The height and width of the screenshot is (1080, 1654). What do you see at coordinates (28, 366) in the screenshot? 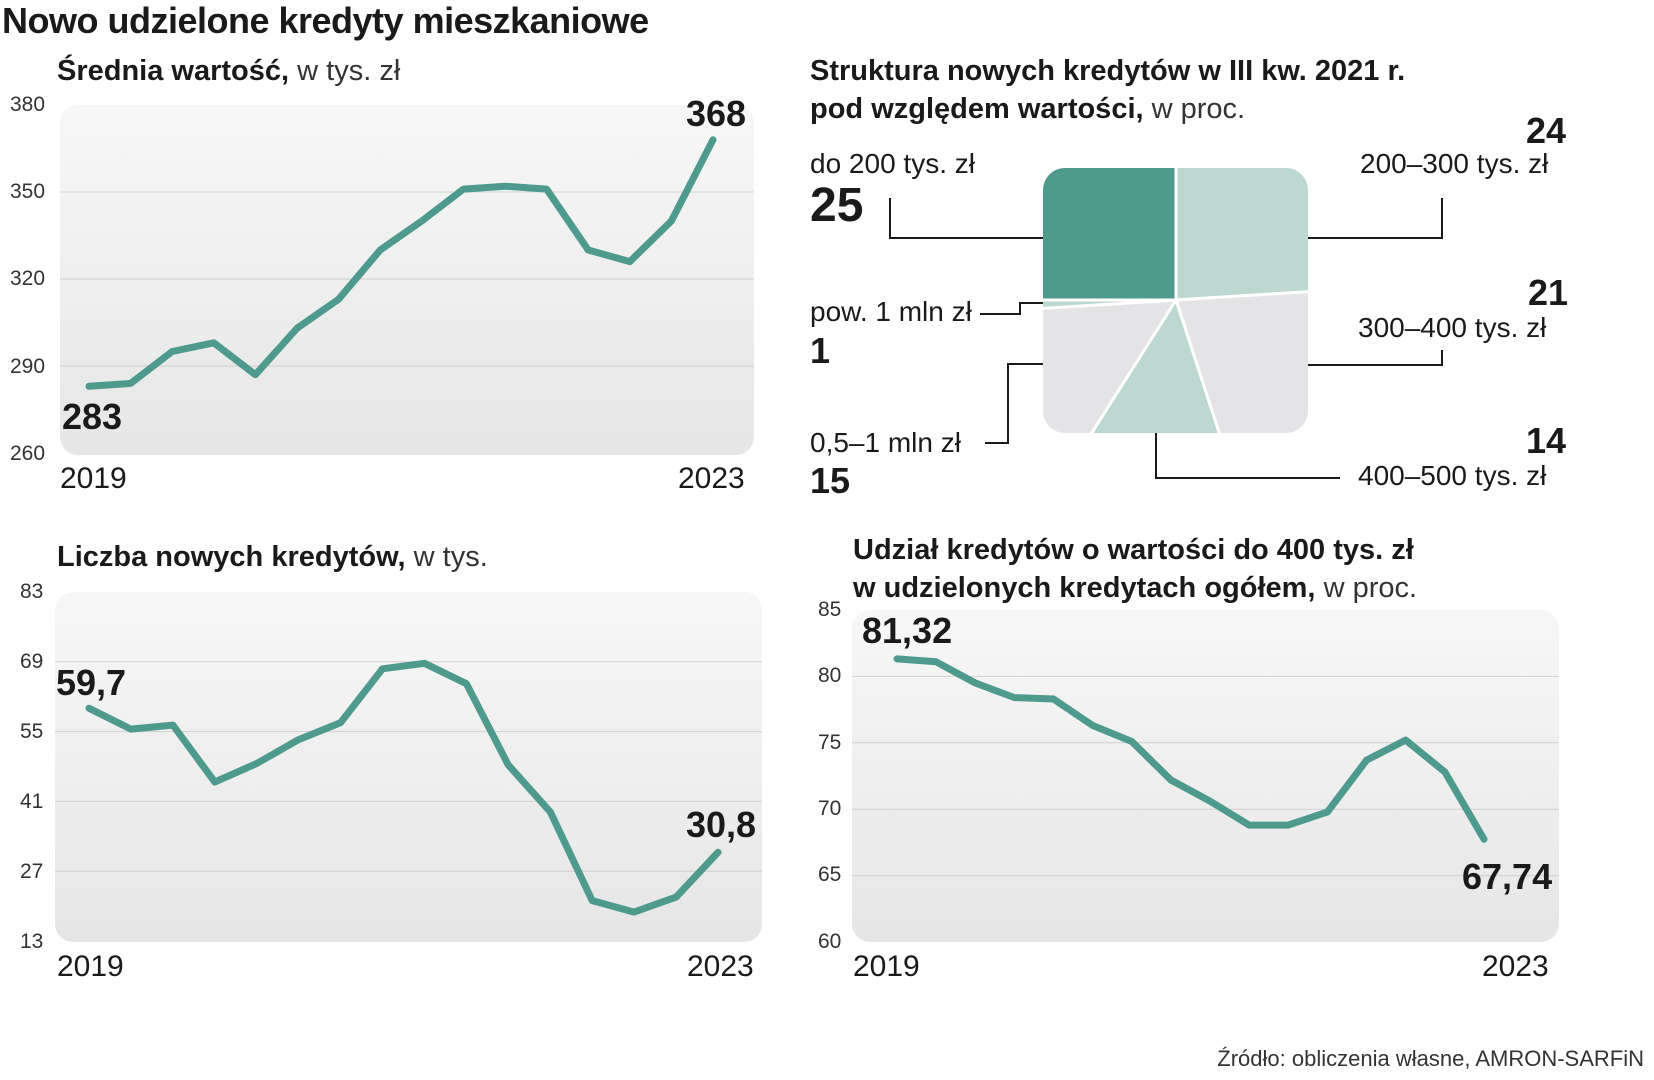
I see `chart1-ytick: 290` at bounding box center [28, 366].